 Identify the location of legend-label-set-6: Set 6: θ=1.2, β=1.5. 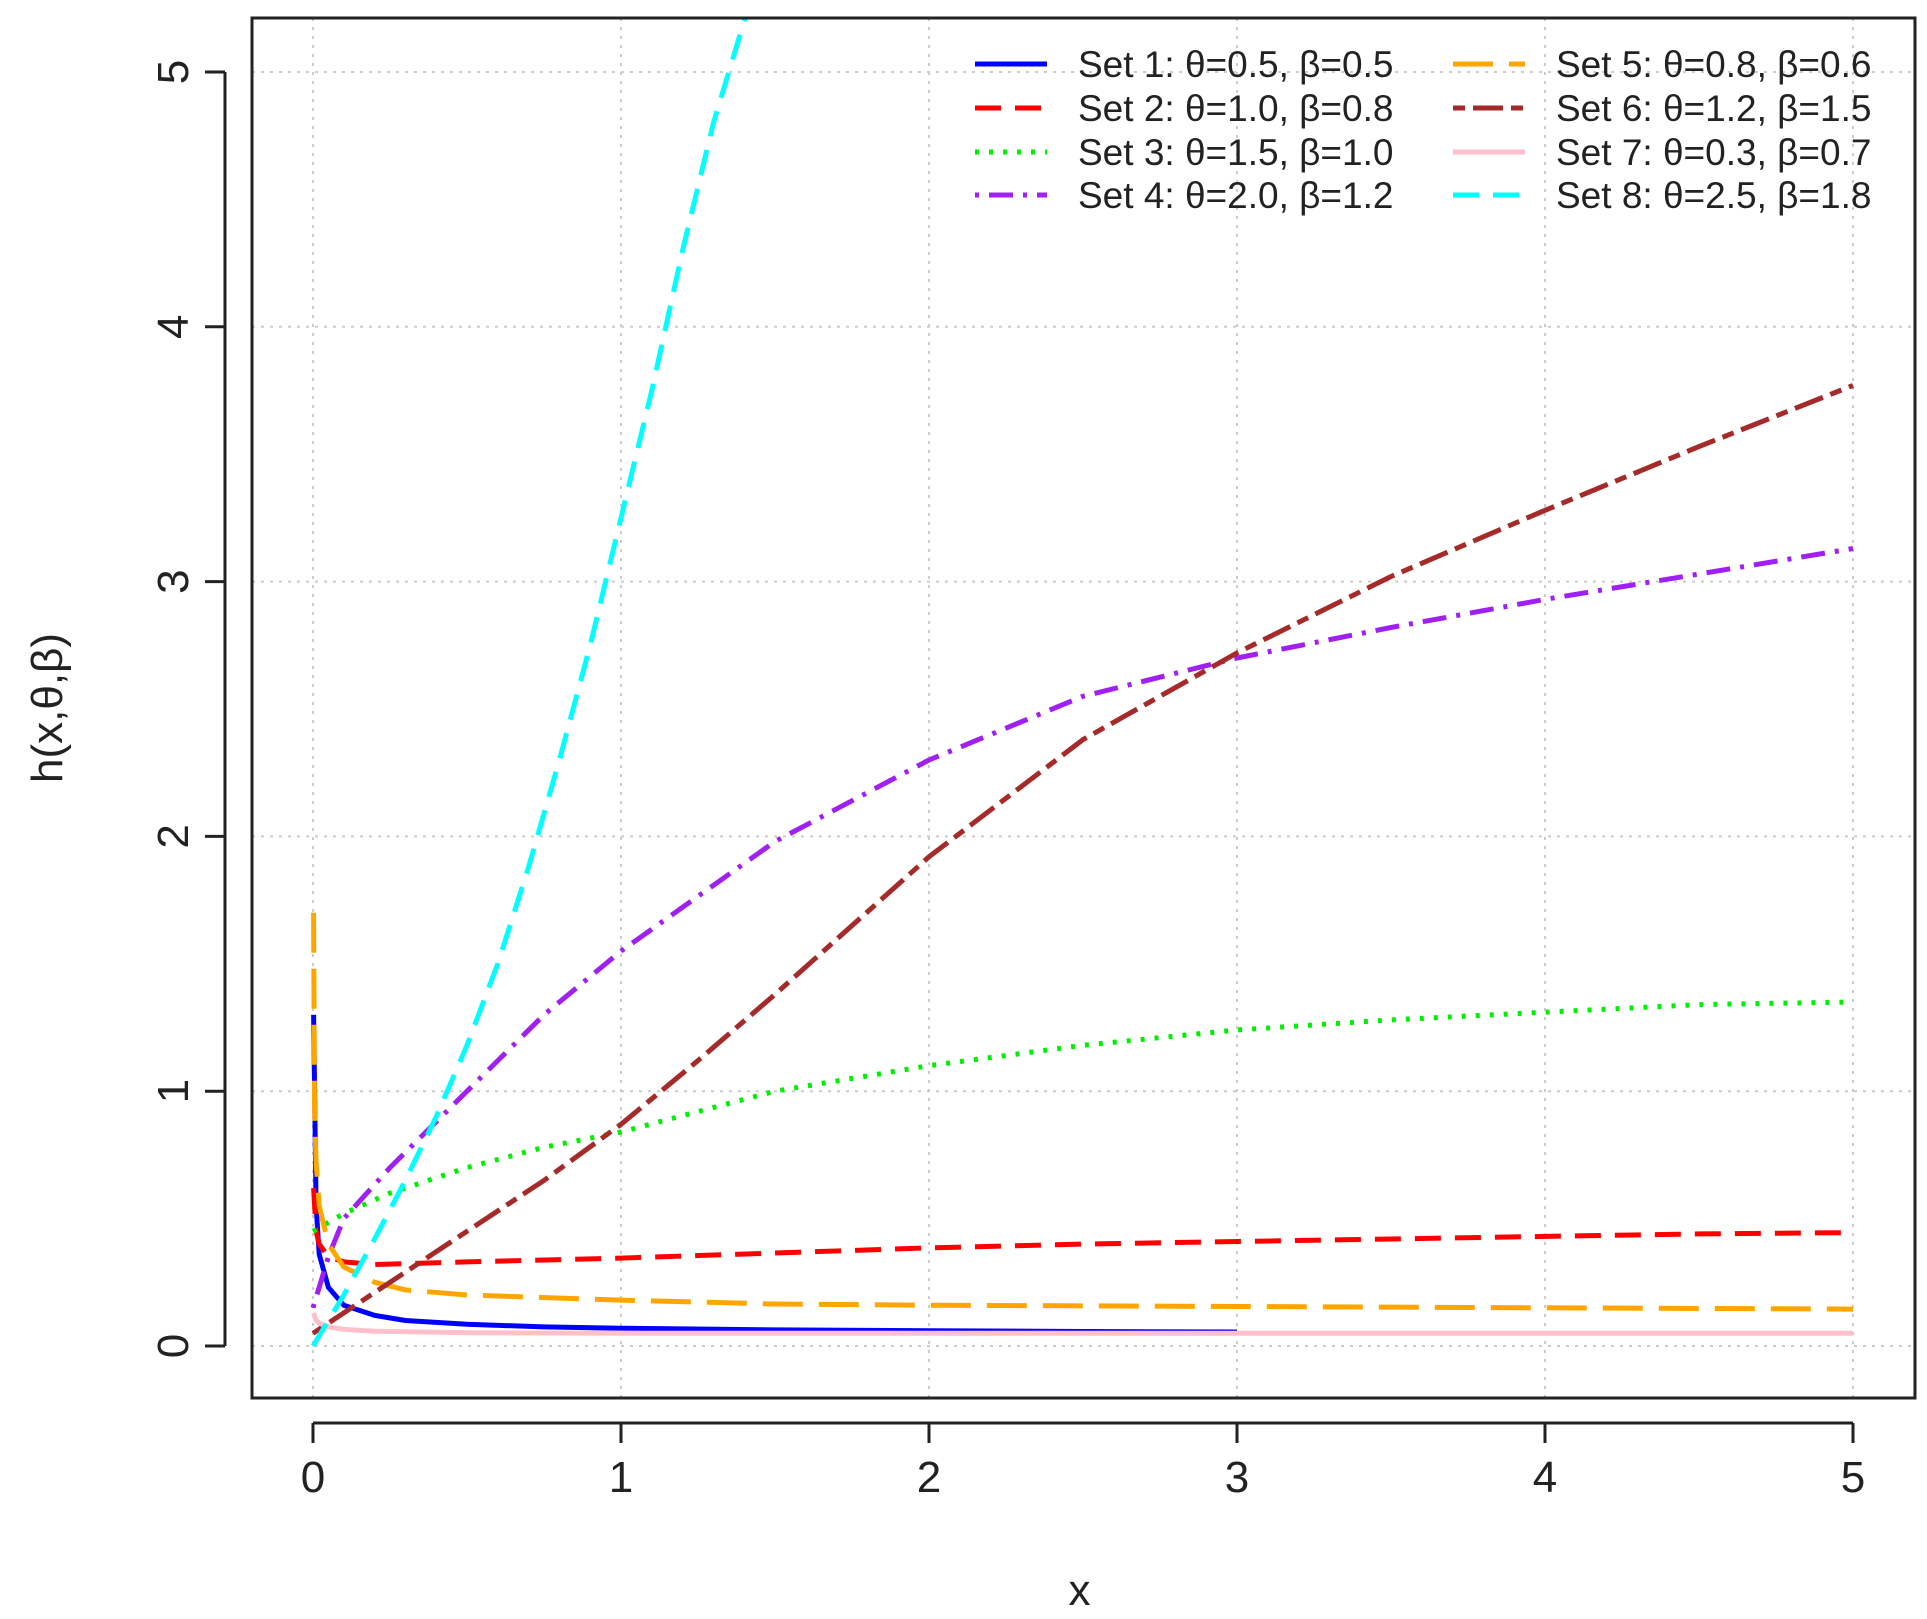
(1713, 108).